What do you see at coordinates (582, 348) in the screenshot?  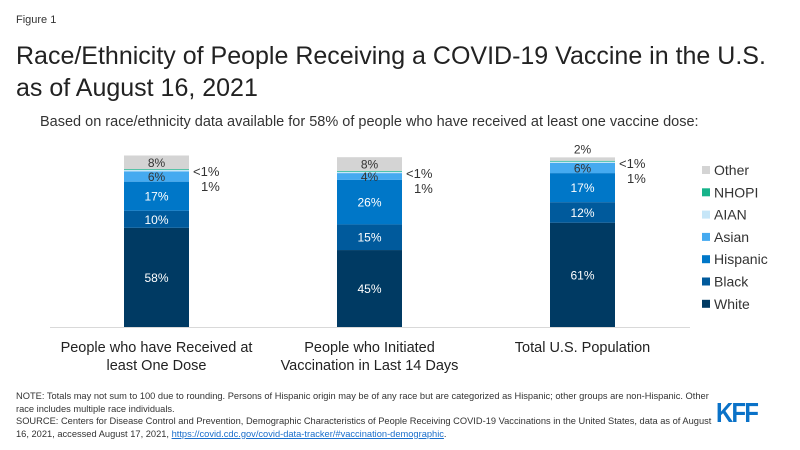 I see `category-label: Total U.S. Population` at bounding box center [582, 348].